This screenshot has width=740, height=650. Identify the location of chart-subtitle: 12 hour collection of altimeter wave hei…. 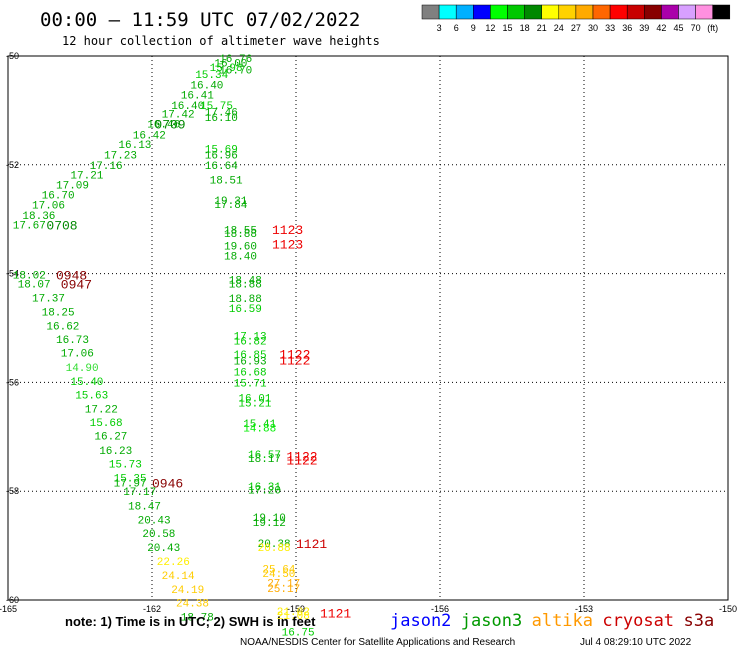
(221, 41).